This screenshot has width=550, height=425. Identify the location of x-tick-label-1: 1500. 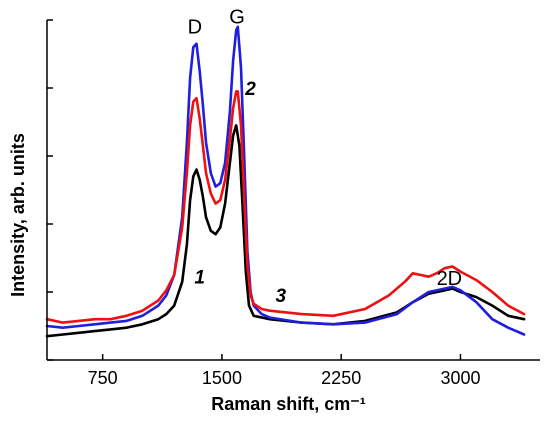
(222, 378).